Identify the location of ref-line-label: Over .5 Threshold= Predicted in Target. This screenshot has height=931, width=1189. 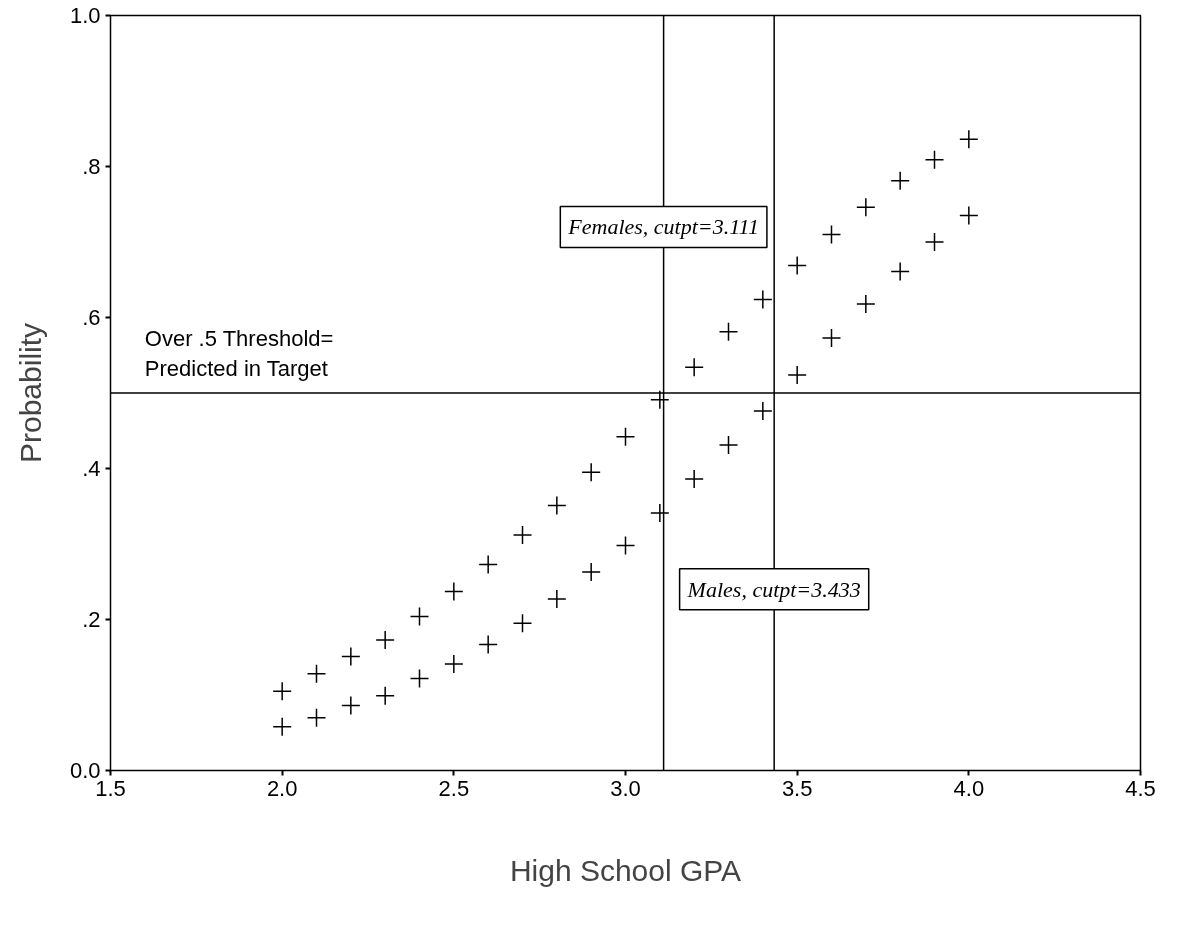
(239, 353).